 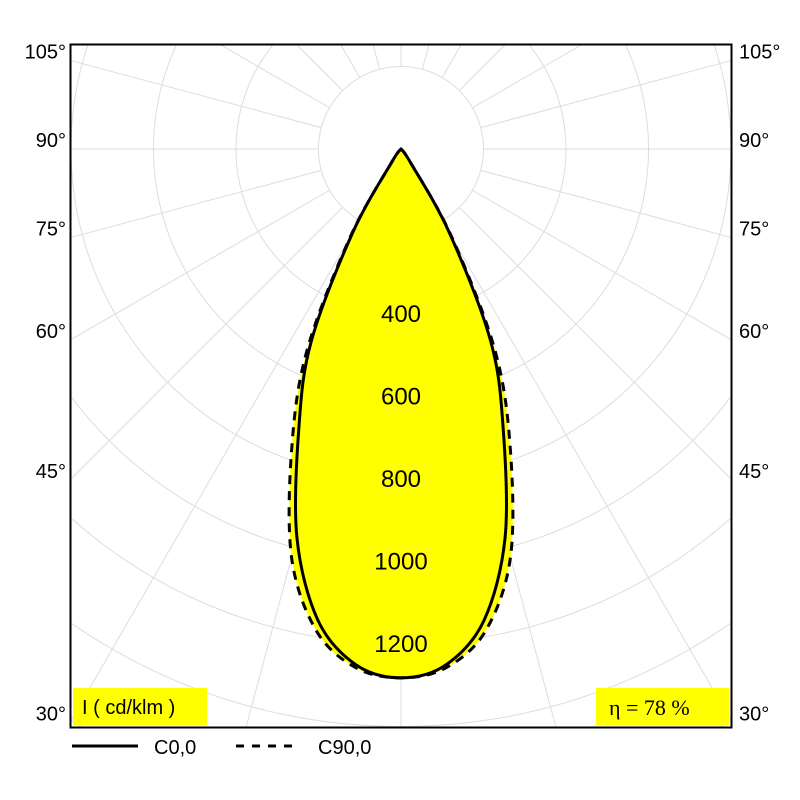 What do you see at coordinates (51, 332) in the screenshot?
I see `angle-label-left: 60°` at bounding box center [51, 332].